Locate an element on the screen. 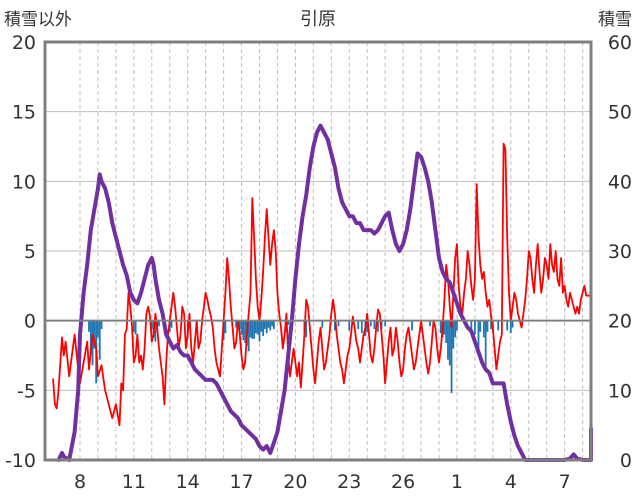 The width and height of the screenshot is (636, 501). right-tick-label: 20 is located at coordinates (620, 322).